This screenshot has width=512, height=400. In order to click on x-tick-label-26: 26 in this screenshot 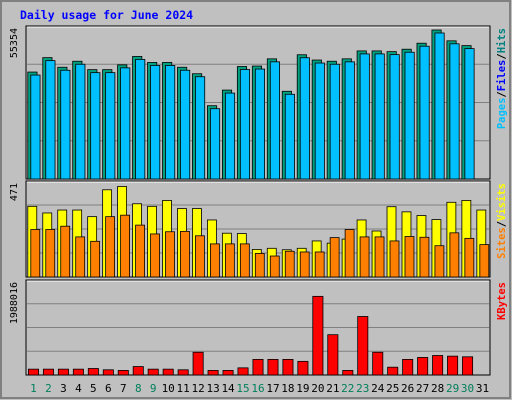, I will do `click(407, 388)`.